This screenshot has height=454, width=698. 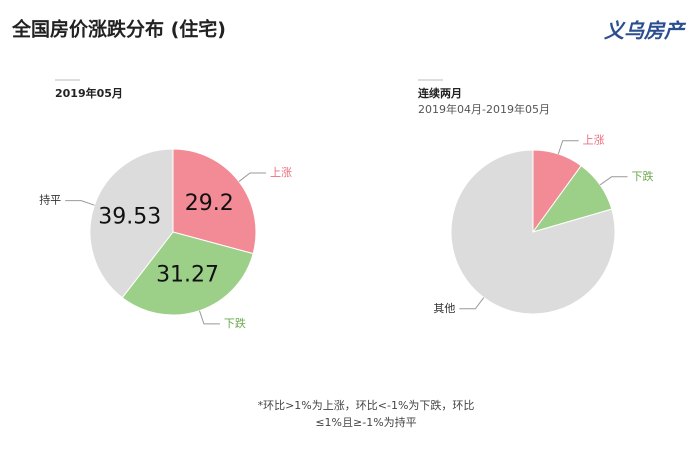 I want to click on chart-subtitle: 2019年04月-2019年05月, so click(x=484, y=109).